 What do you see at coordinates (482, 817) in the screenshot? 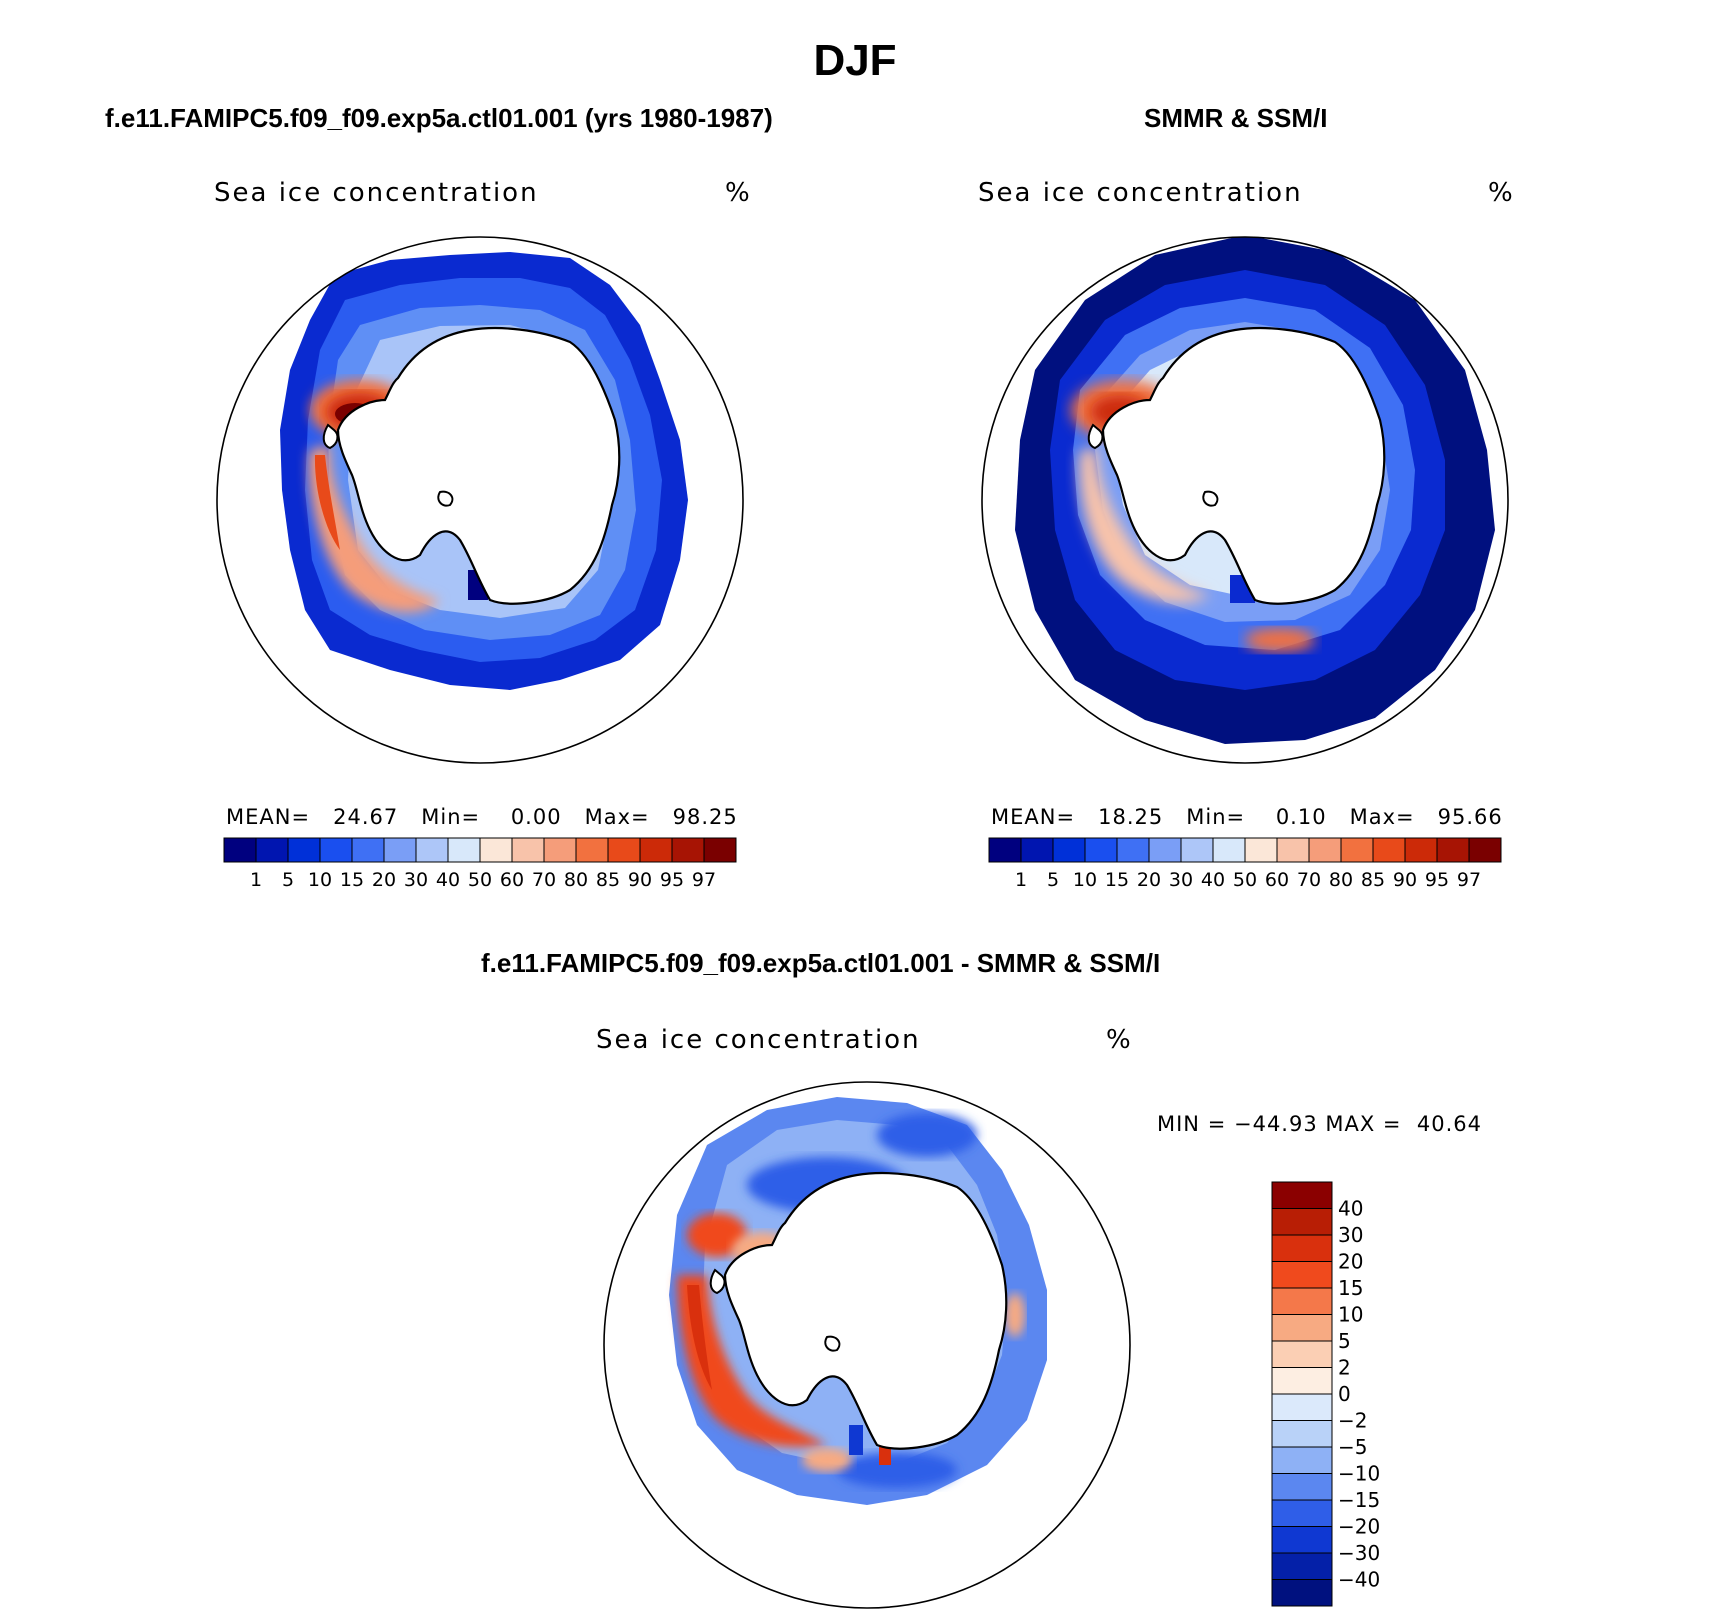
I see `model-stats: MEAN= 24.67 Min= 0.00 Max= 98.25` at bounding box center [482, 817].